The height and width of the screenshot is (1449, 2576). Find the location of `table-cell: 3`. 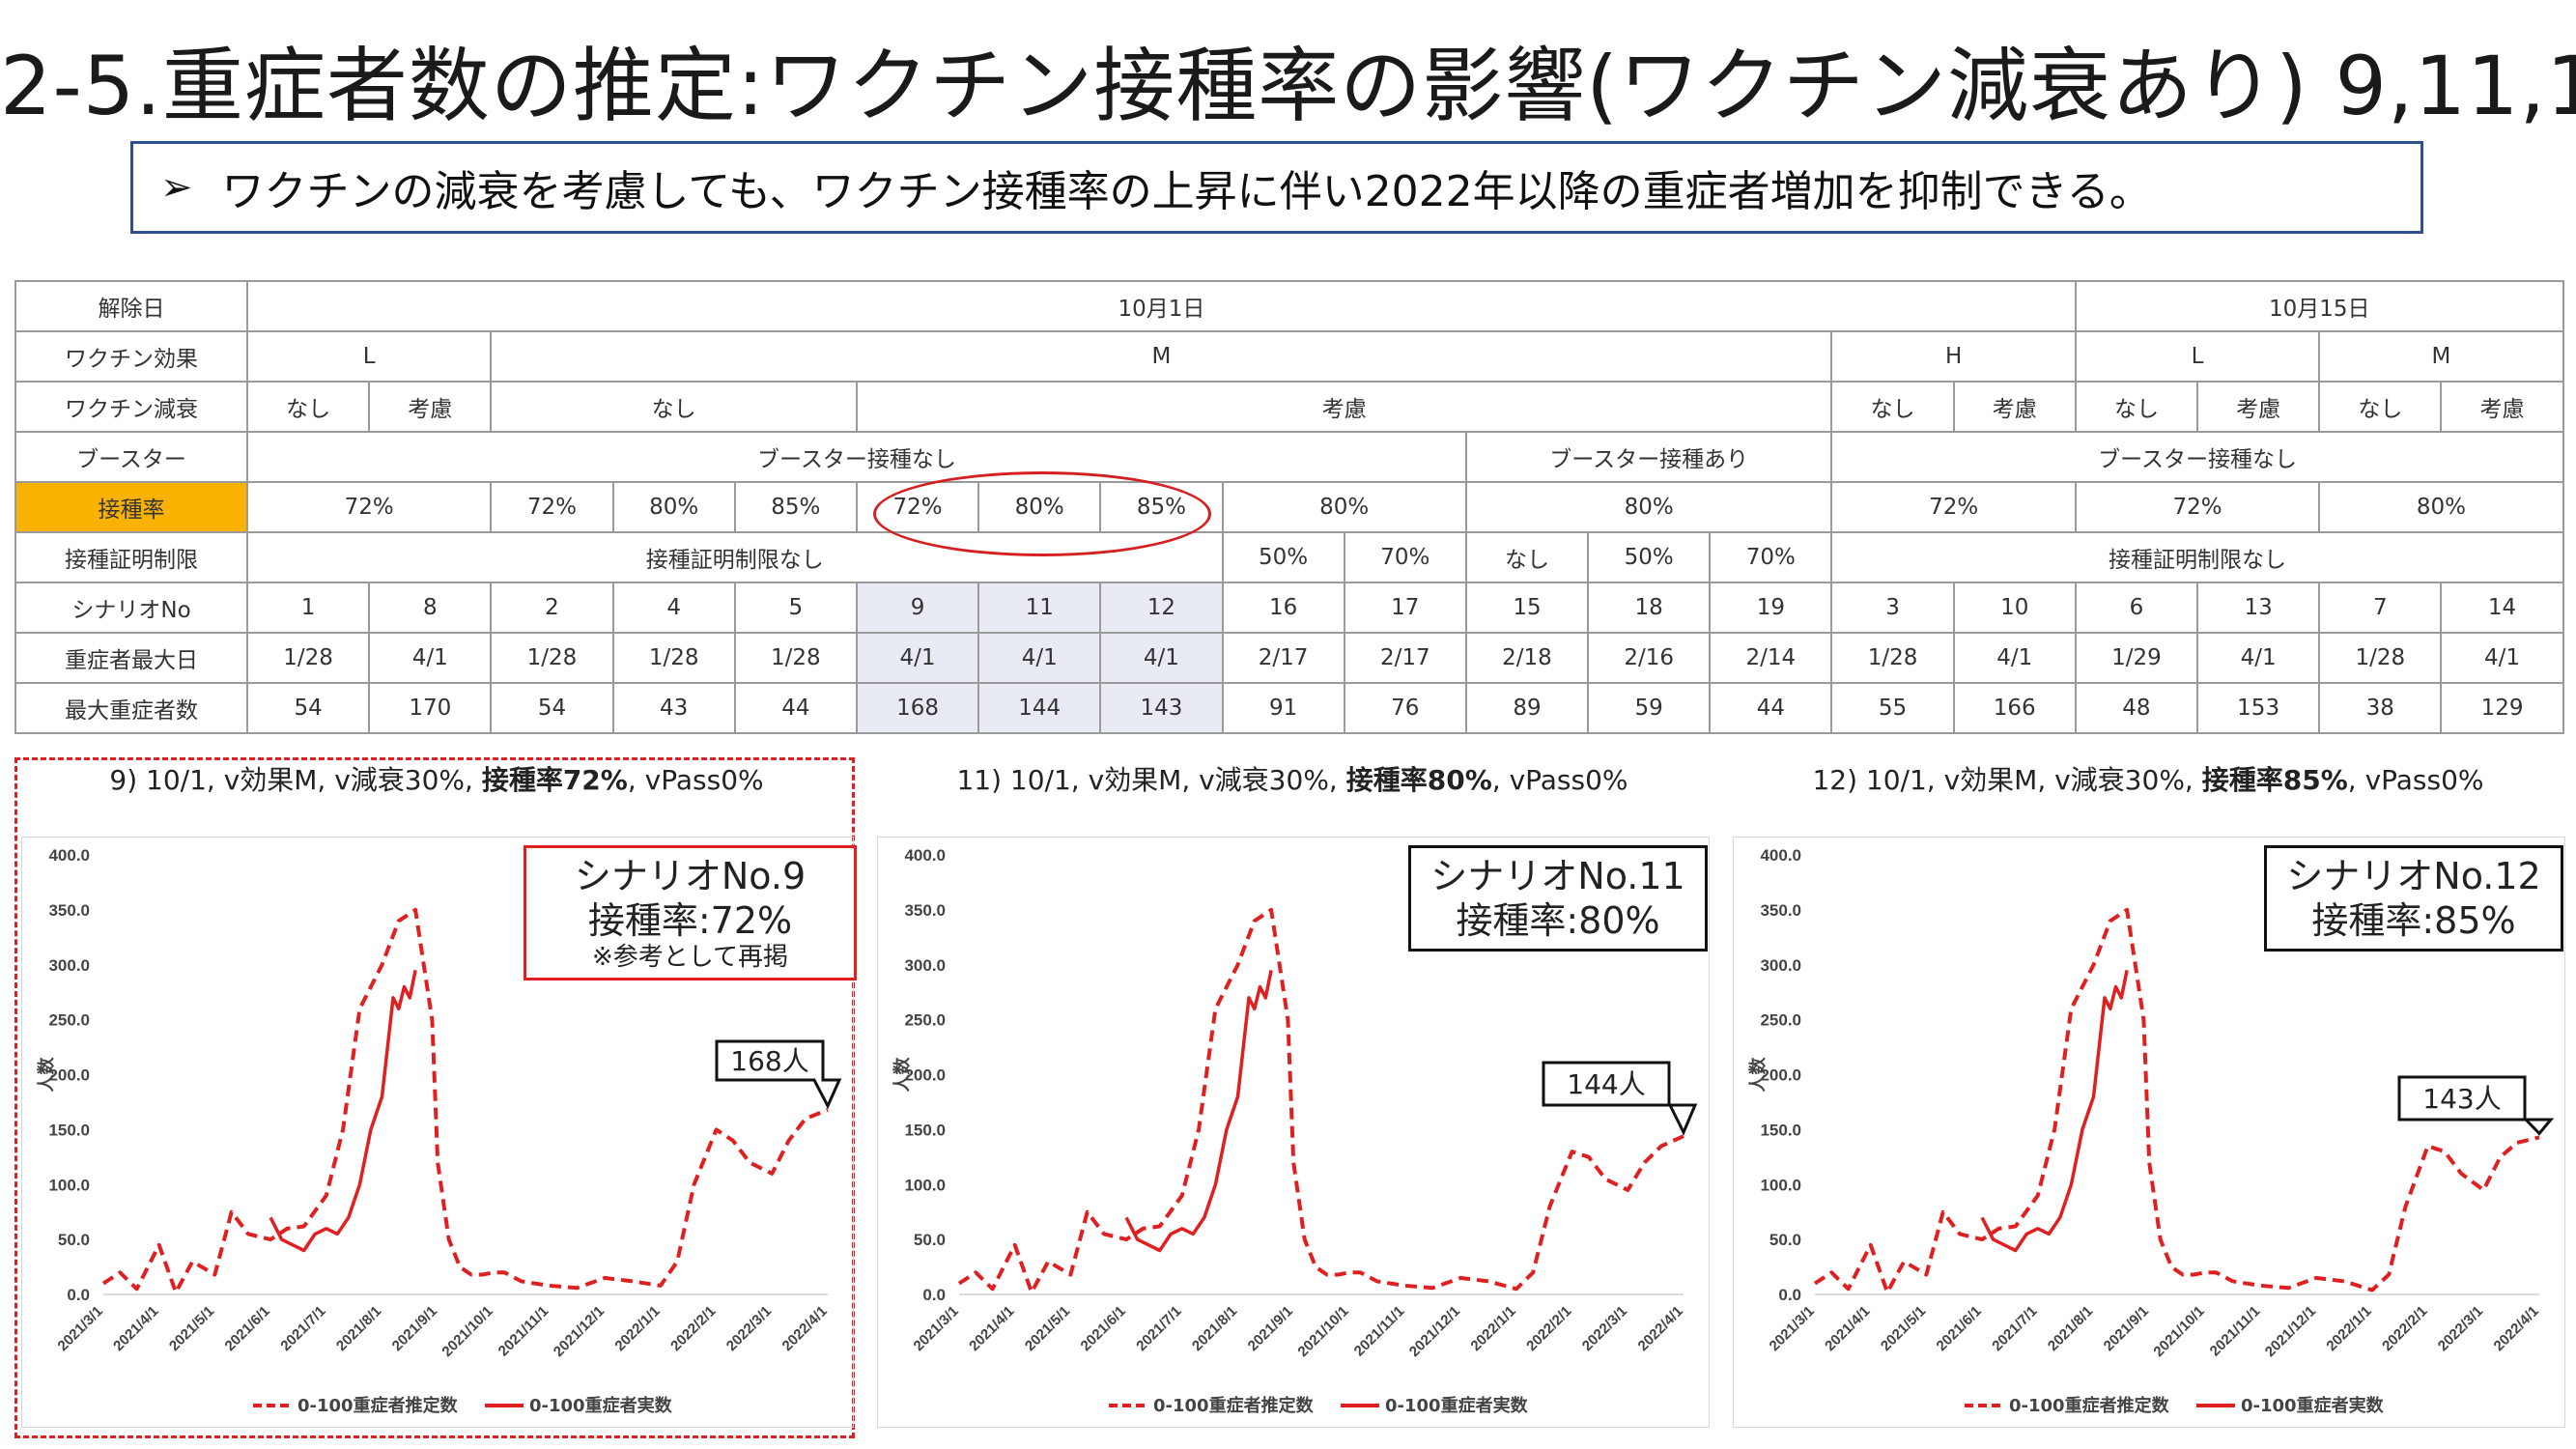

table-cell: 3 is located at coordinates (1892, 608).